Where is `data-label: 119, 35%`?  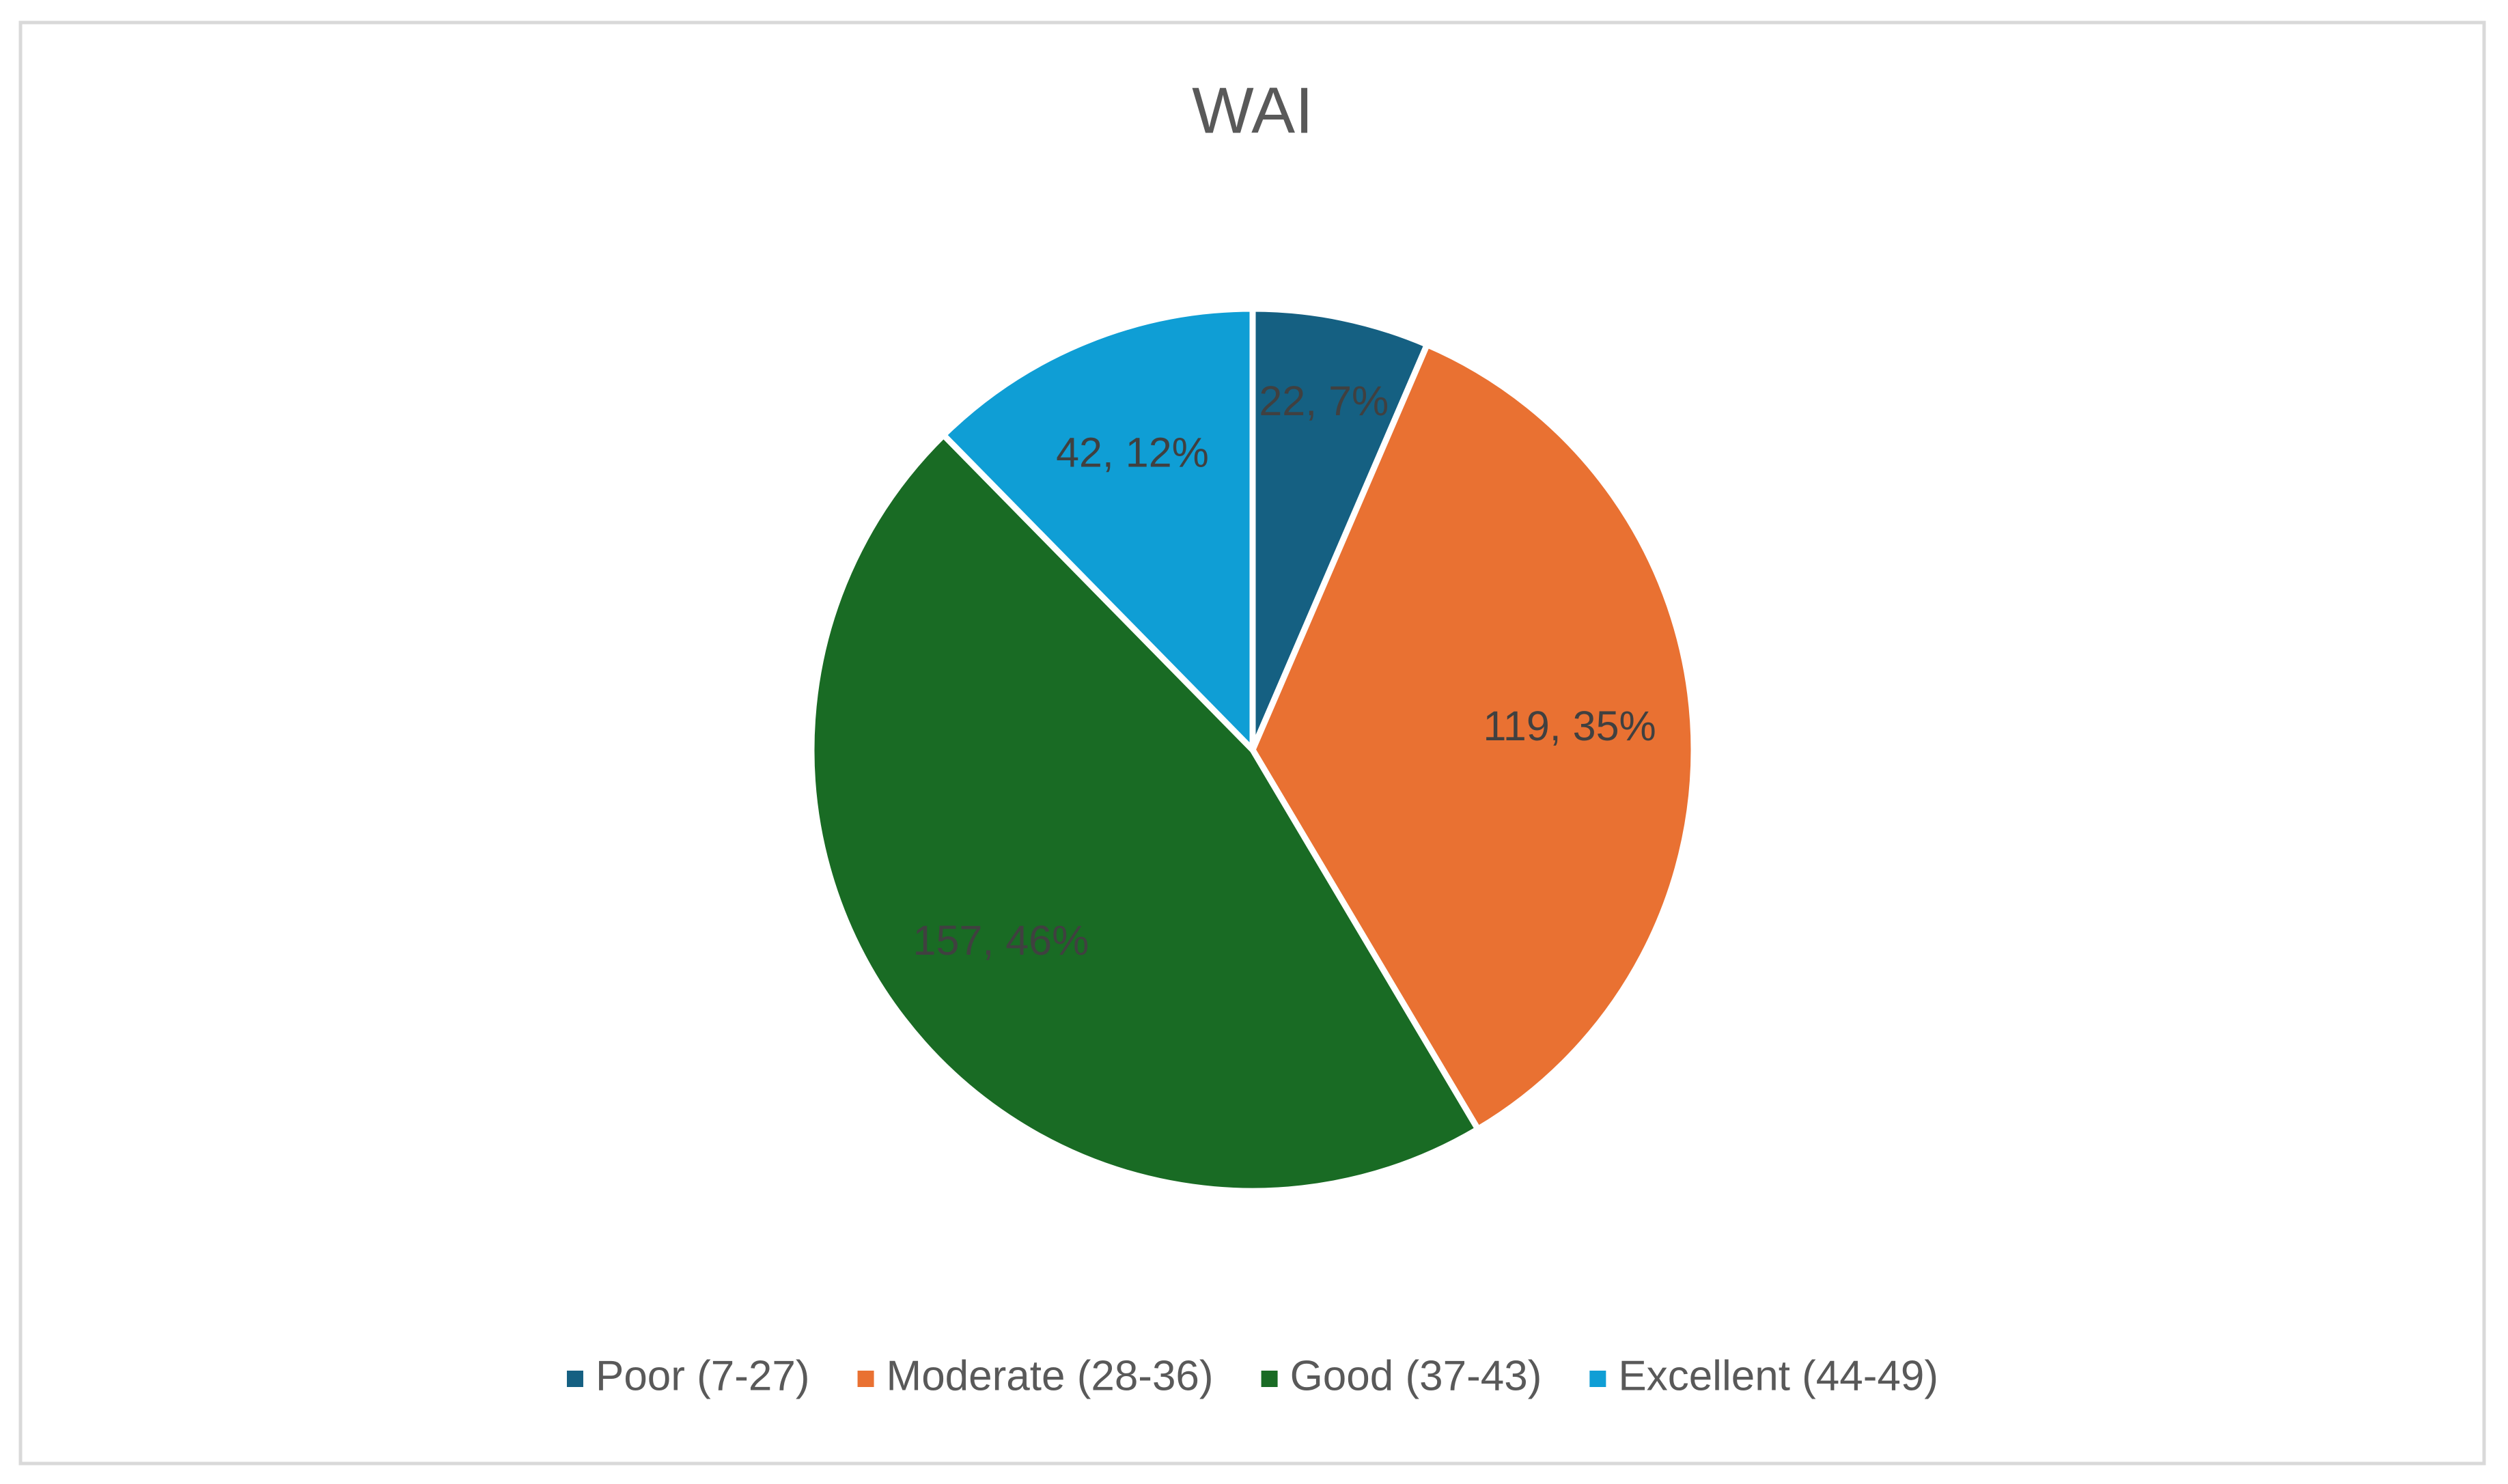
data-label: 119, 35% is located at coordinates (1569, 726).